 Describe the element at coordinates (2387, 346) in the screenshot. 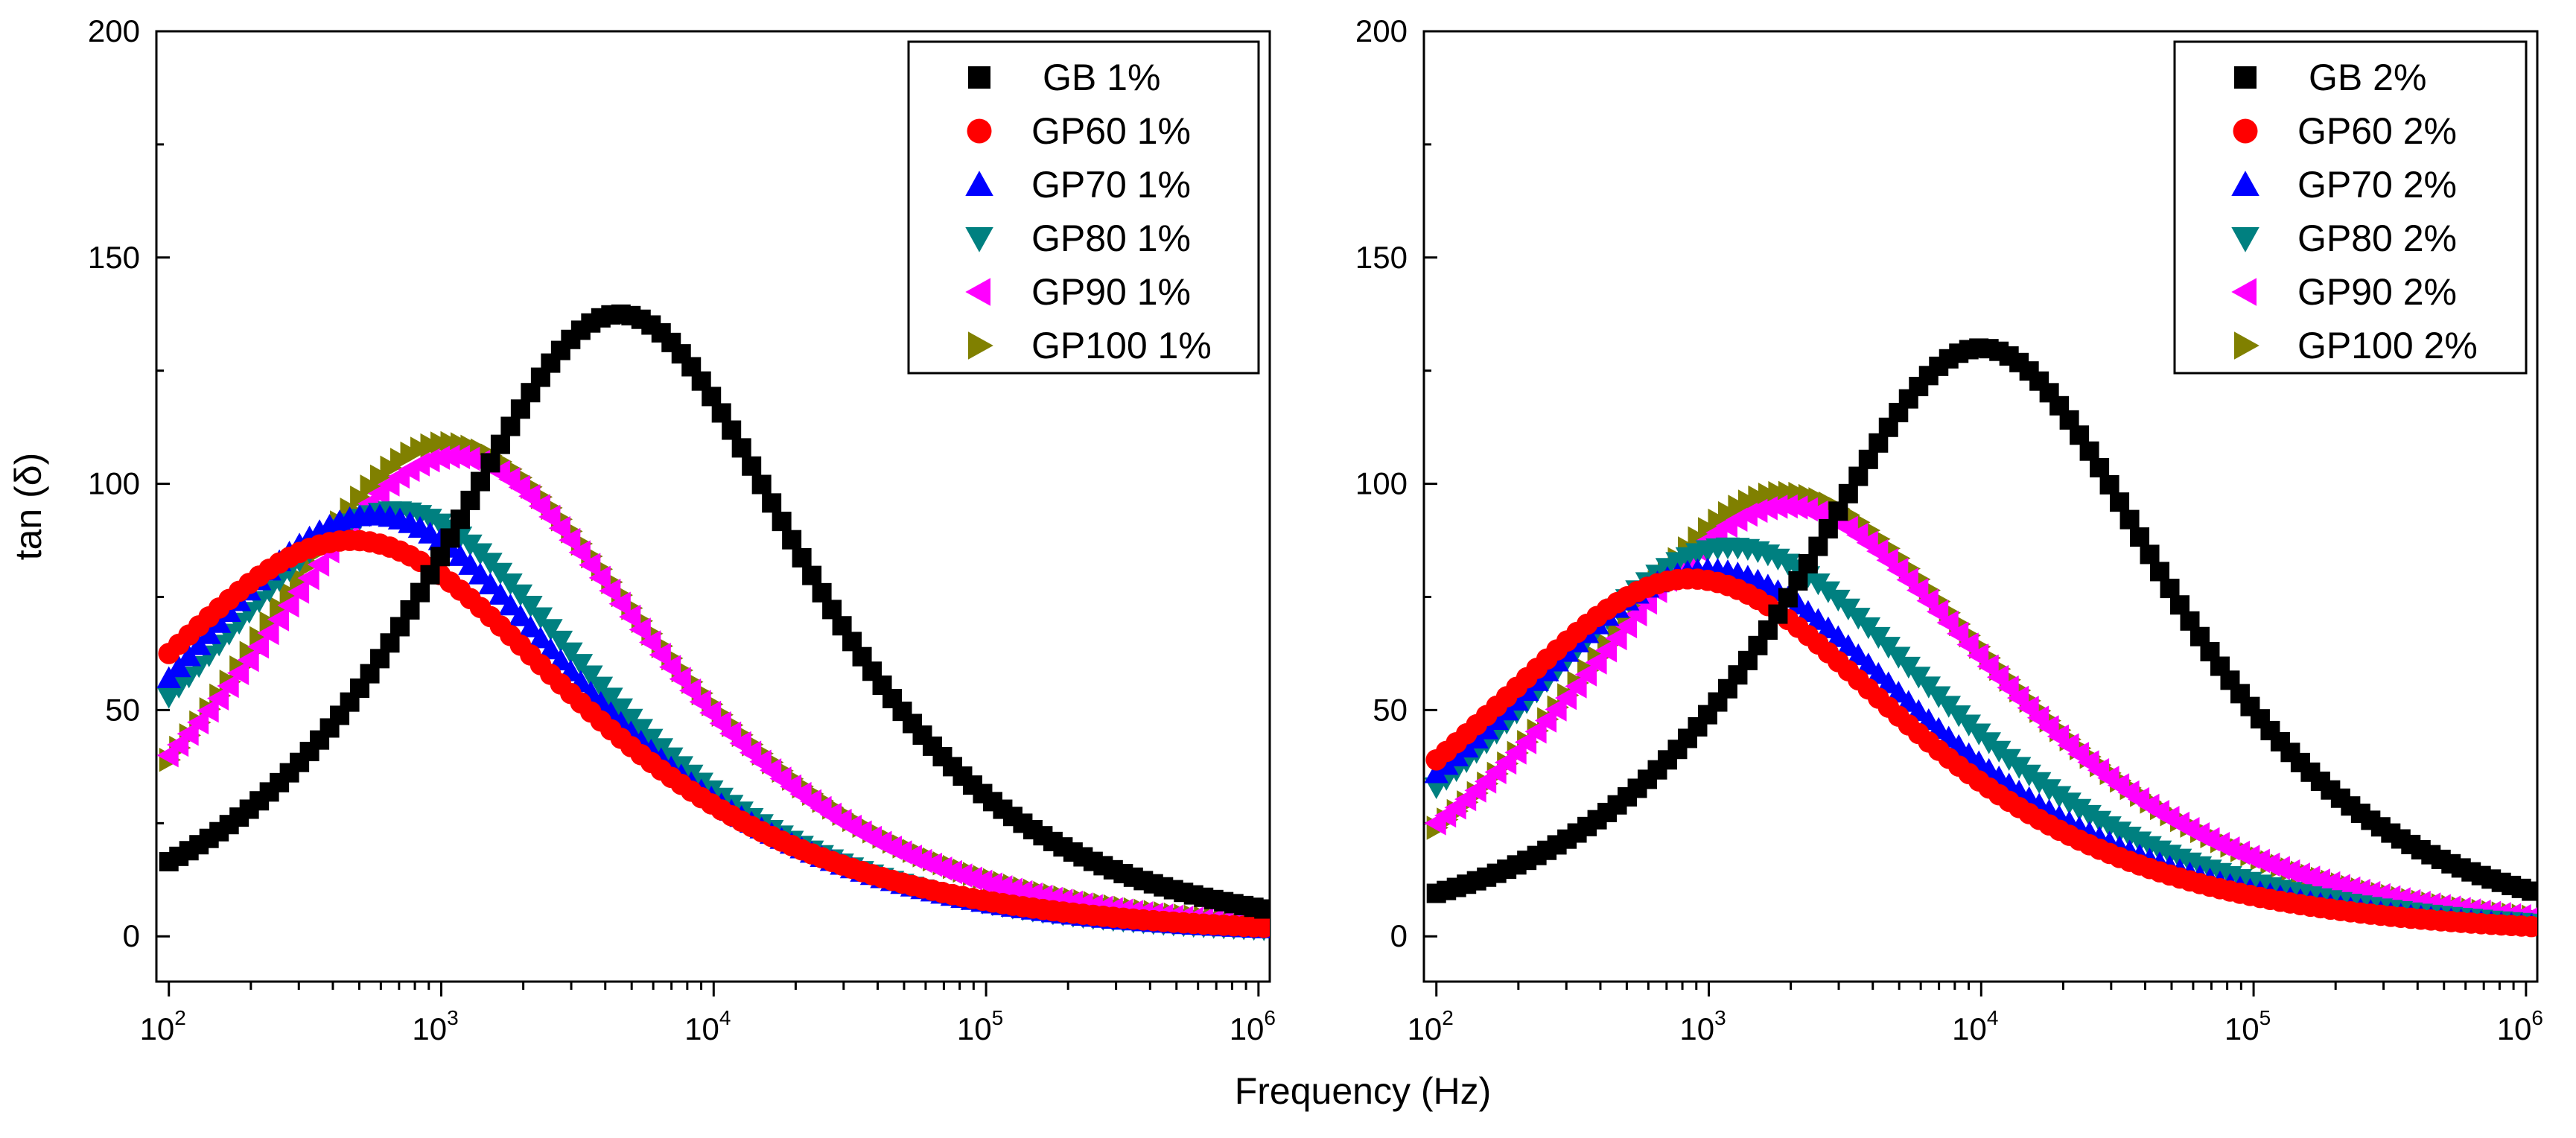

I see `legend-label: GP100 2%` at that location.